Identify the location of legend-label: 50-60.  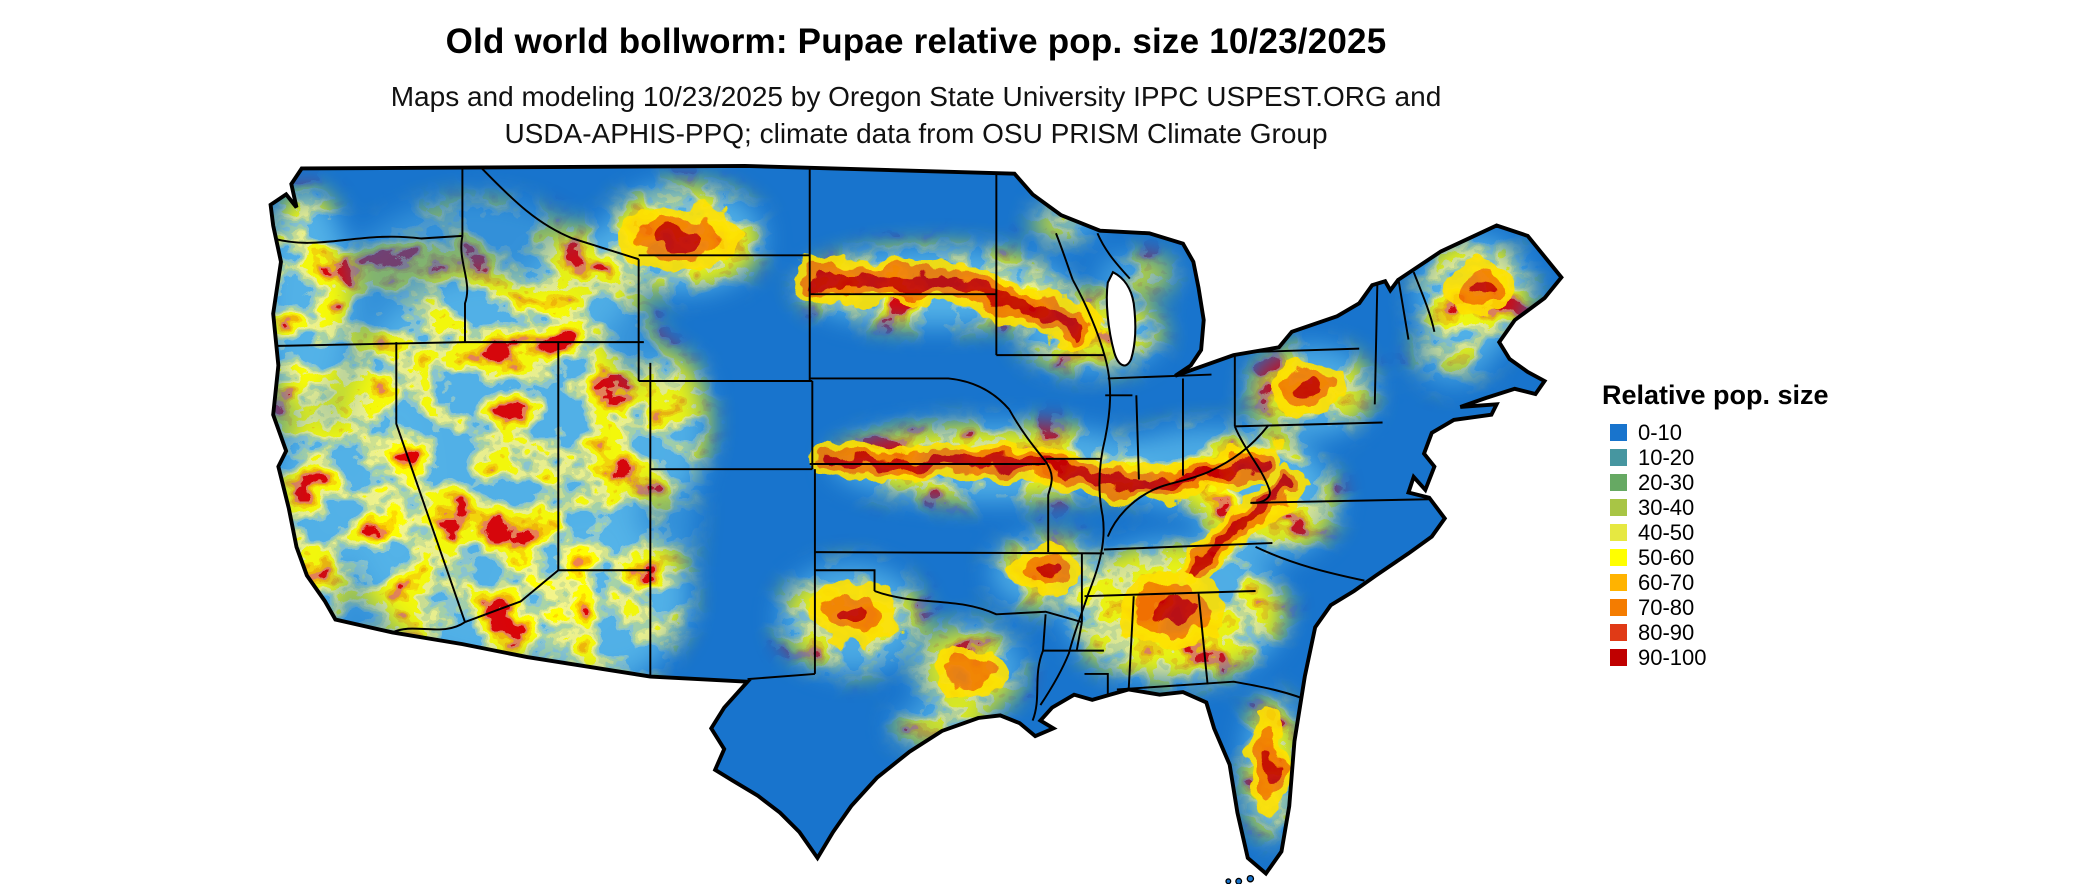
(1666, 557).